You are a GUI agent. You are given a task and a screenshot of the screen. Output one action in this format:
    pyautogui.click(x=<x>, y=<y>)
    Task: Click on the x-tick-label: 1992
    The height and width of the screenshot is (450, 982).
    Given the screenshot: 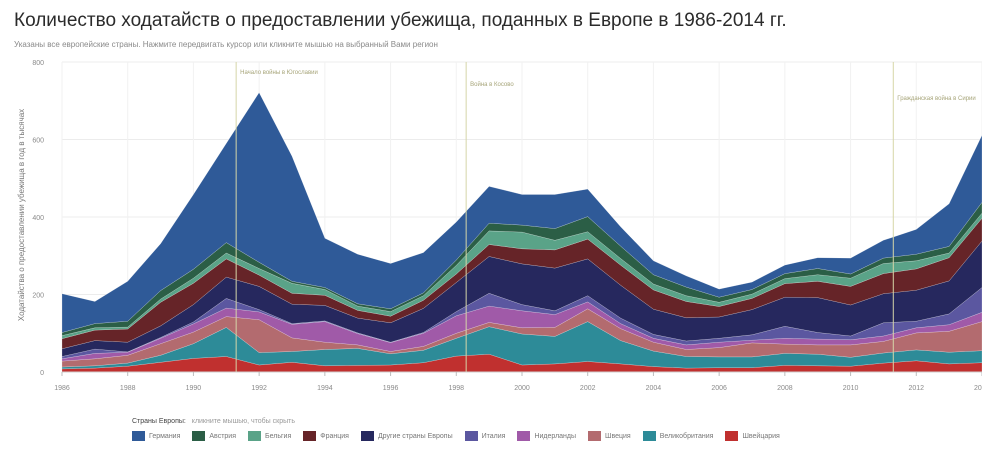 What is the action you would take?
    pyautogui.click(x=259, y=388)
    